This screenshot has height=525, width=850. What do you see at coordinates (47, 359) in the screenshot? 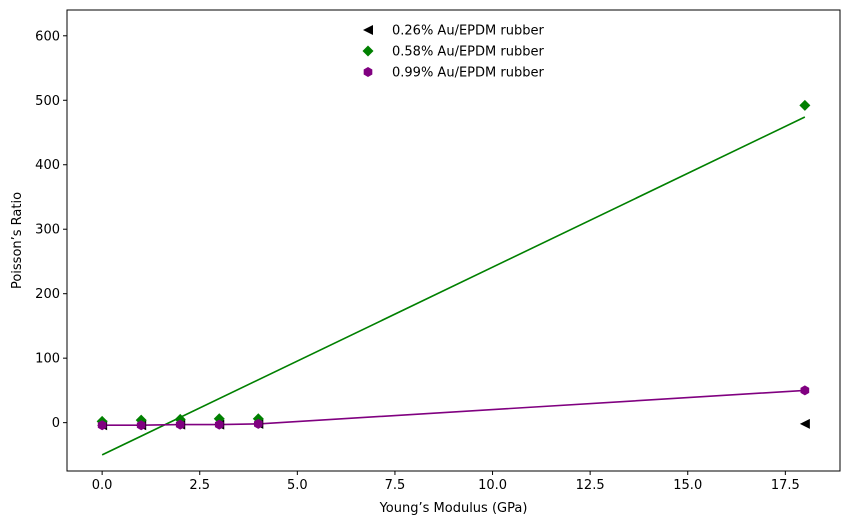
I see `y-tick-label: 100` at bounding box center [47, 359].